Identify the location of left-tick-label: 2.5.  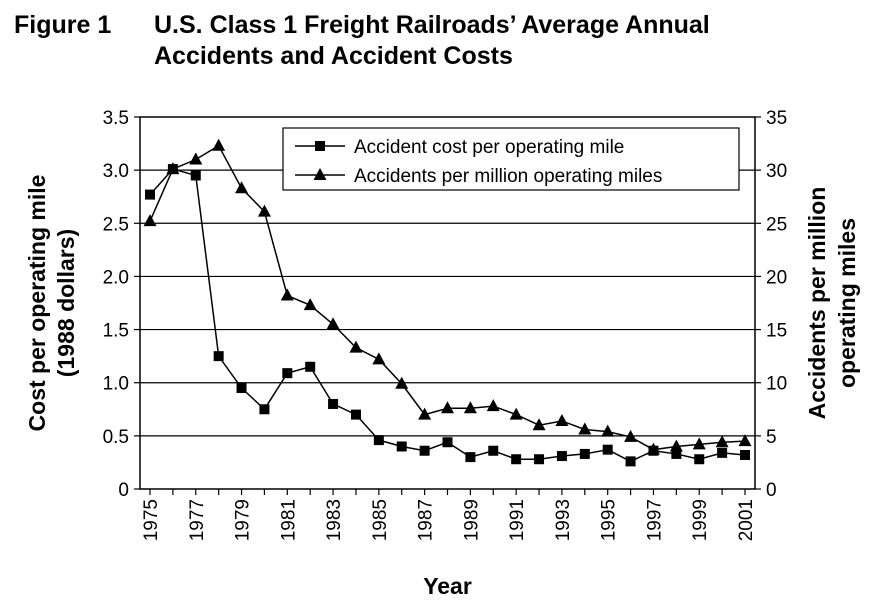
(116, 224).